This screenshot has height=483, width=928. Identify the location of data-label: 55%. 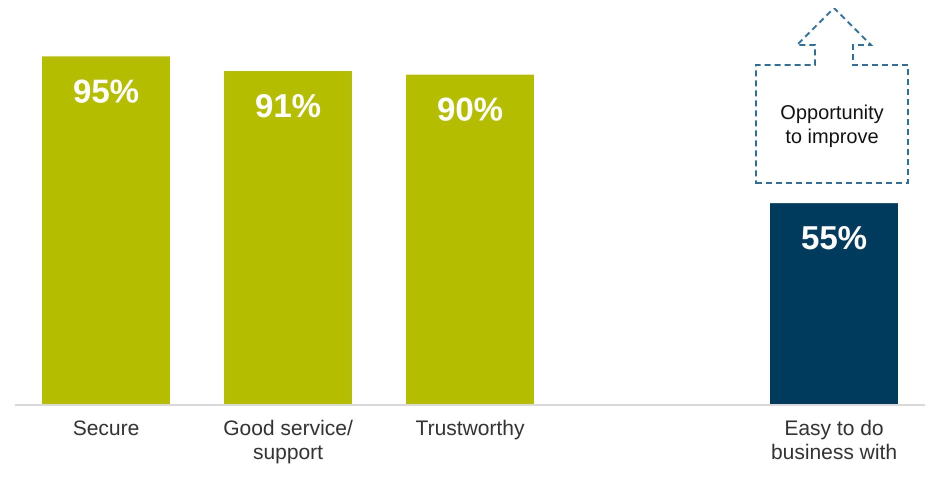
(834, 237).